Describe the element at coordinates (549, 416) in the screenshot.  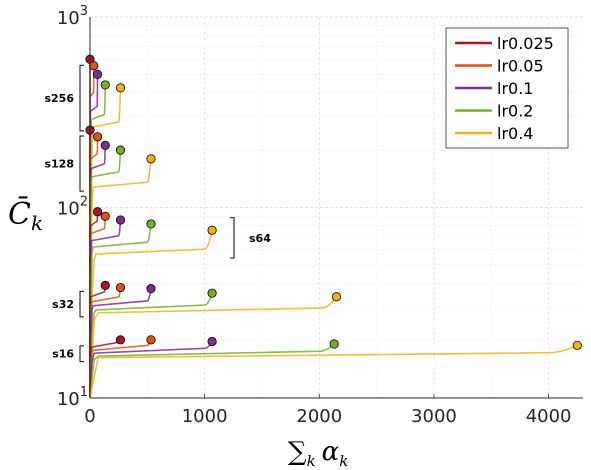
I see `x-tick-label: 4000` at that location.